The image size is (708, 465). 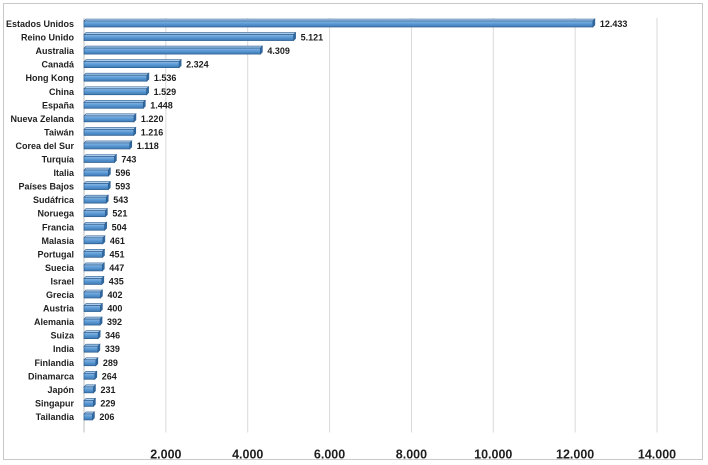 I want to click on value-label: 402, so click(x=114, y=295).